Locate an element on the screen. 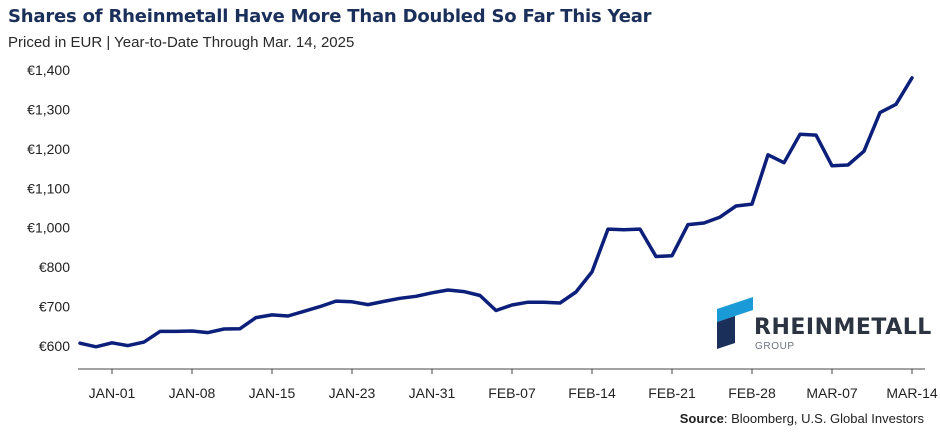 The height and width of the screenshot is (441, 940). source-label: Source is located at coordinates (701, 418).